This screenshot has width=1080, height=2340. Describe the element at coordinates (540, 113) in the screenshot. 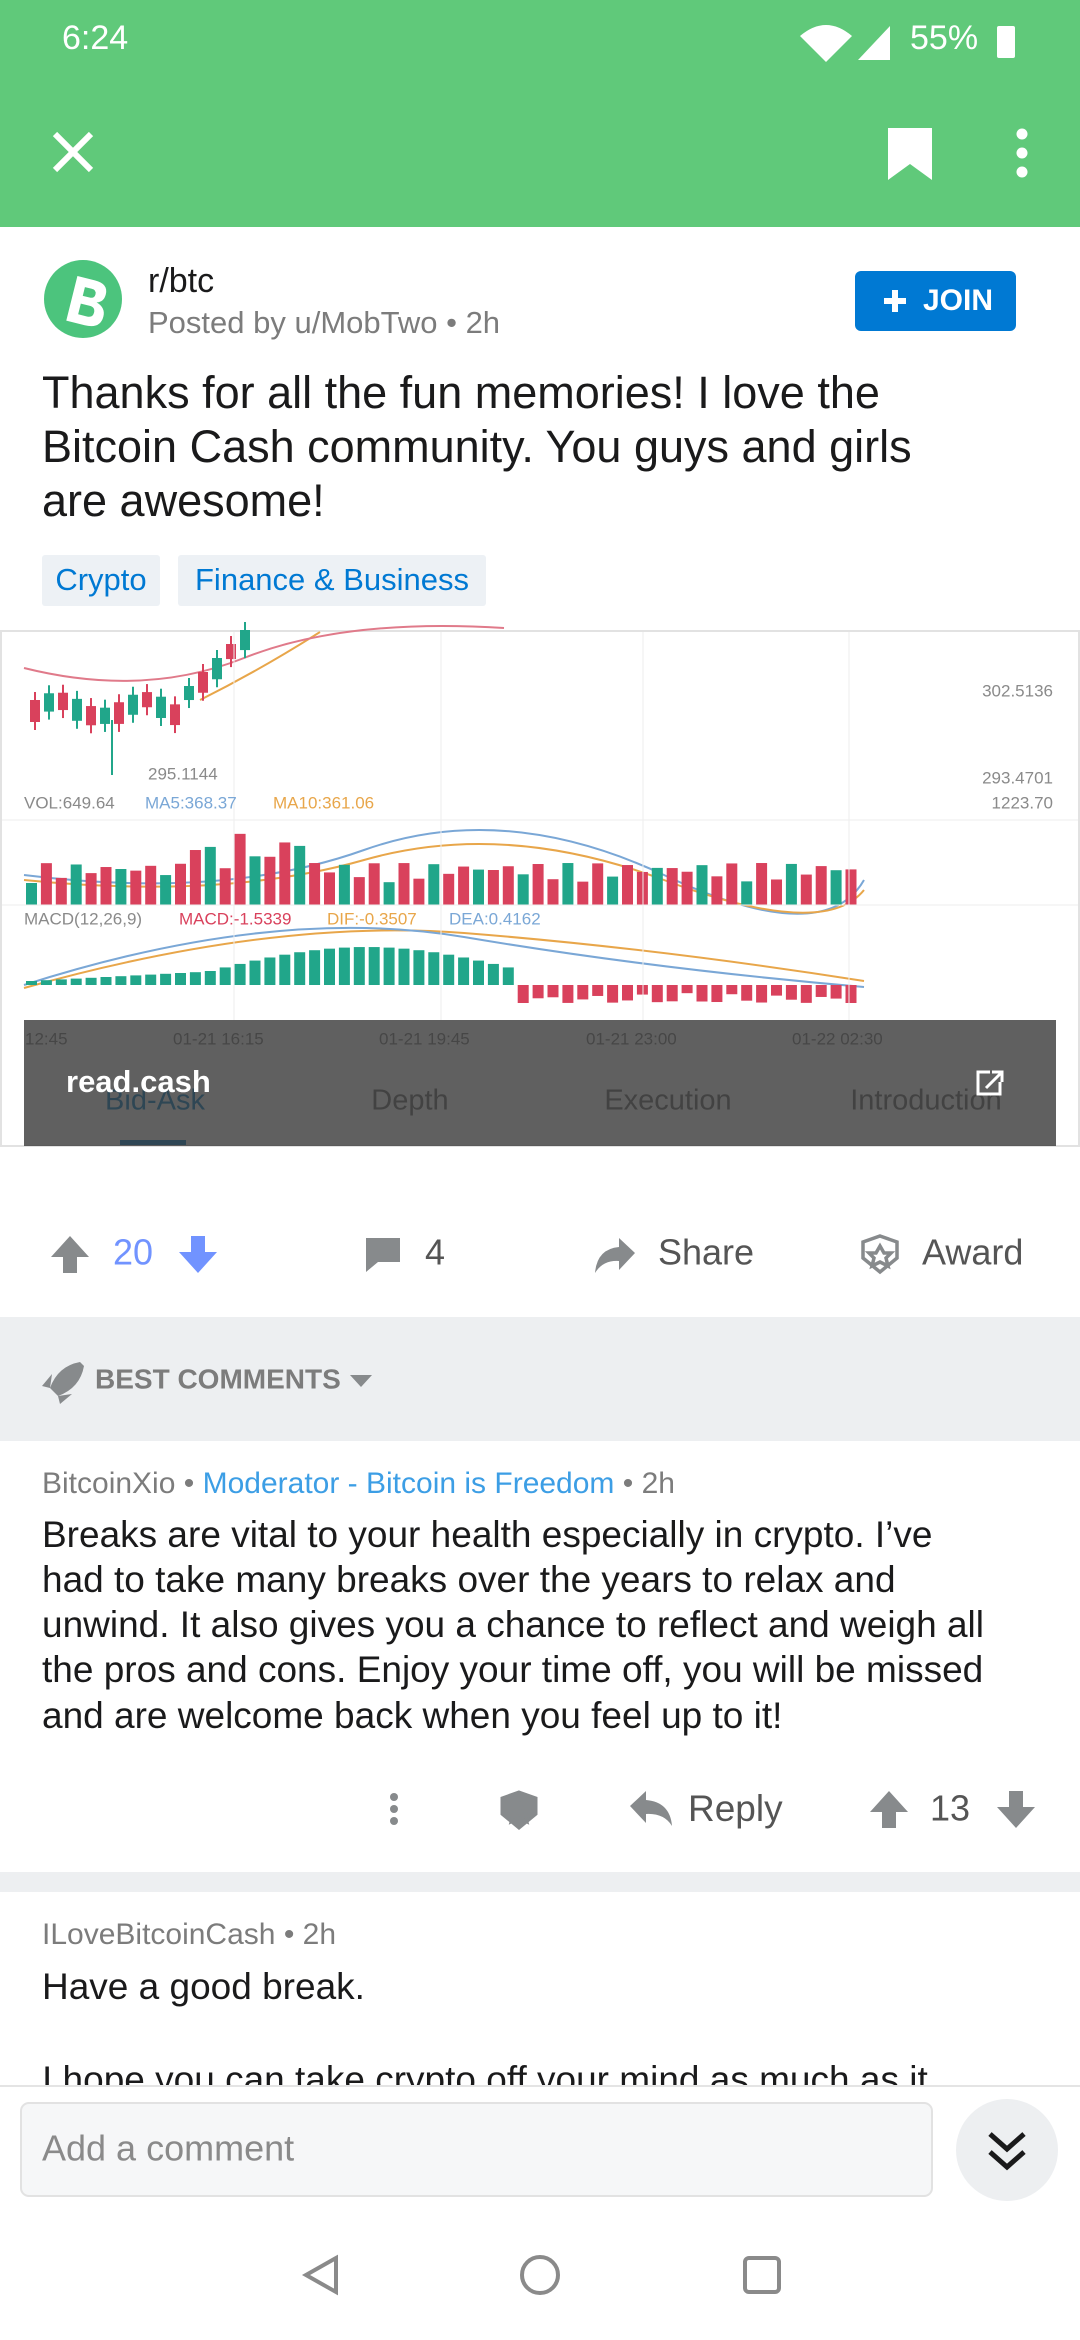

I see `app-bar` at that location.